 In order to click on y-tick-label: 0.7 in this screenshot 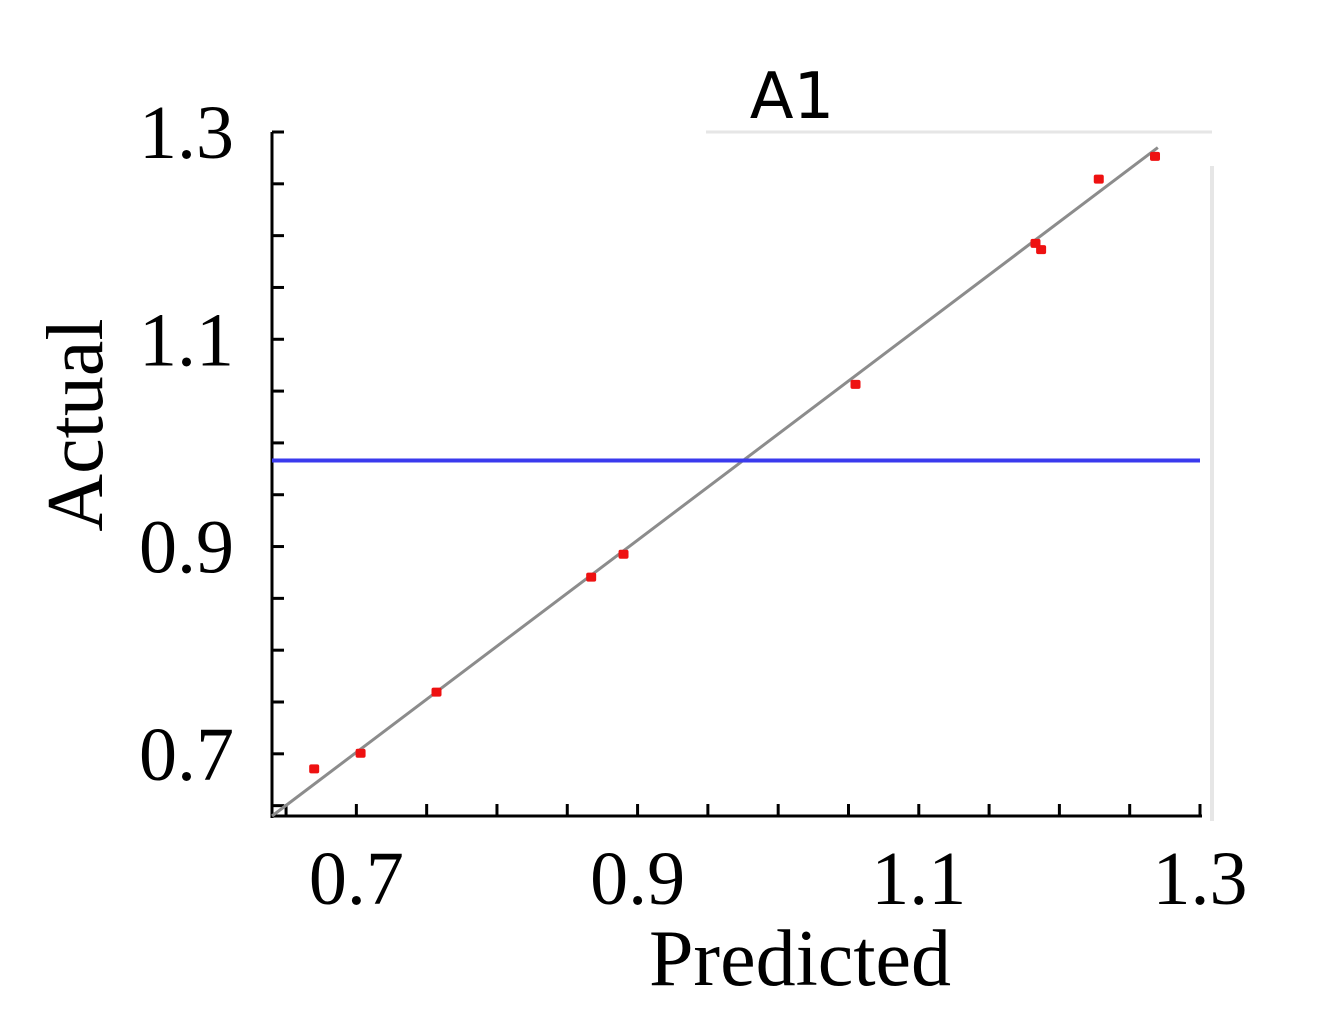, I will do `click(186, 755)`.